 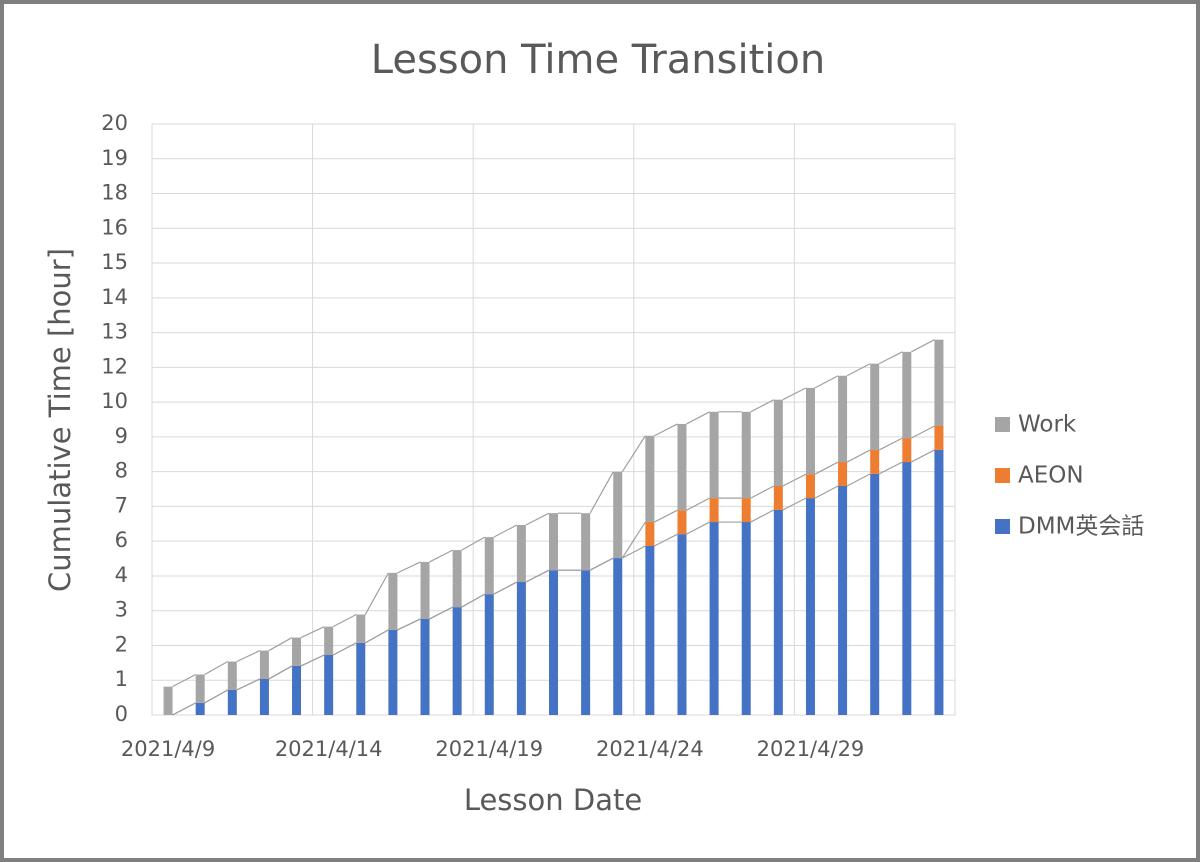 What do you see at coordinates (598, 60) in the screenshot?
I see `chart-title: Lesson Time Transition` at bounding box center [598, 60].